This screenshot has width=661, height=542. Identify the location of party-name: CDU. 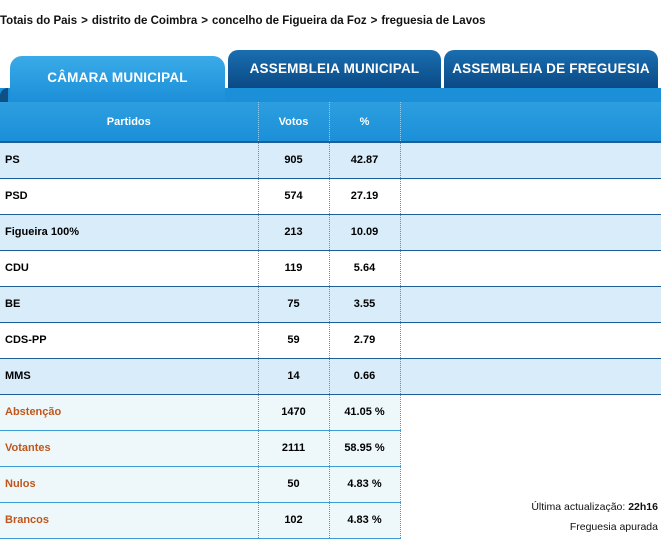
(129, 268).